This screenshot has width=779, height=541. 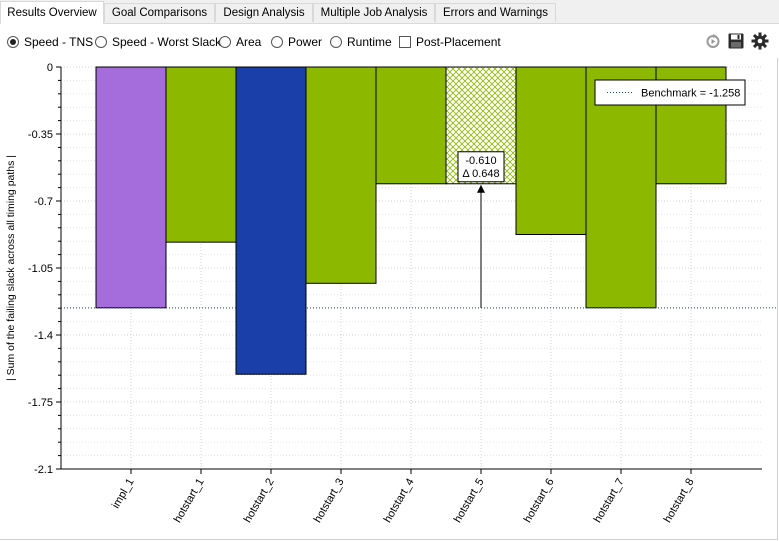 I want to click on y-tick-label: -1.05, so click(x=40, y=269).